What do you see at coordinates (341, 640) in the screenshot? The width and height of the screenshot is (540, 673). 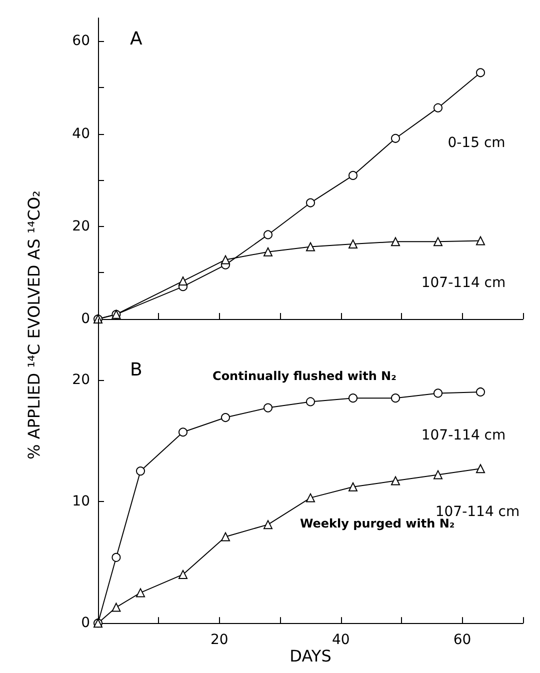 I see `x-tick-label: 40` at bounding box center [341, 640].